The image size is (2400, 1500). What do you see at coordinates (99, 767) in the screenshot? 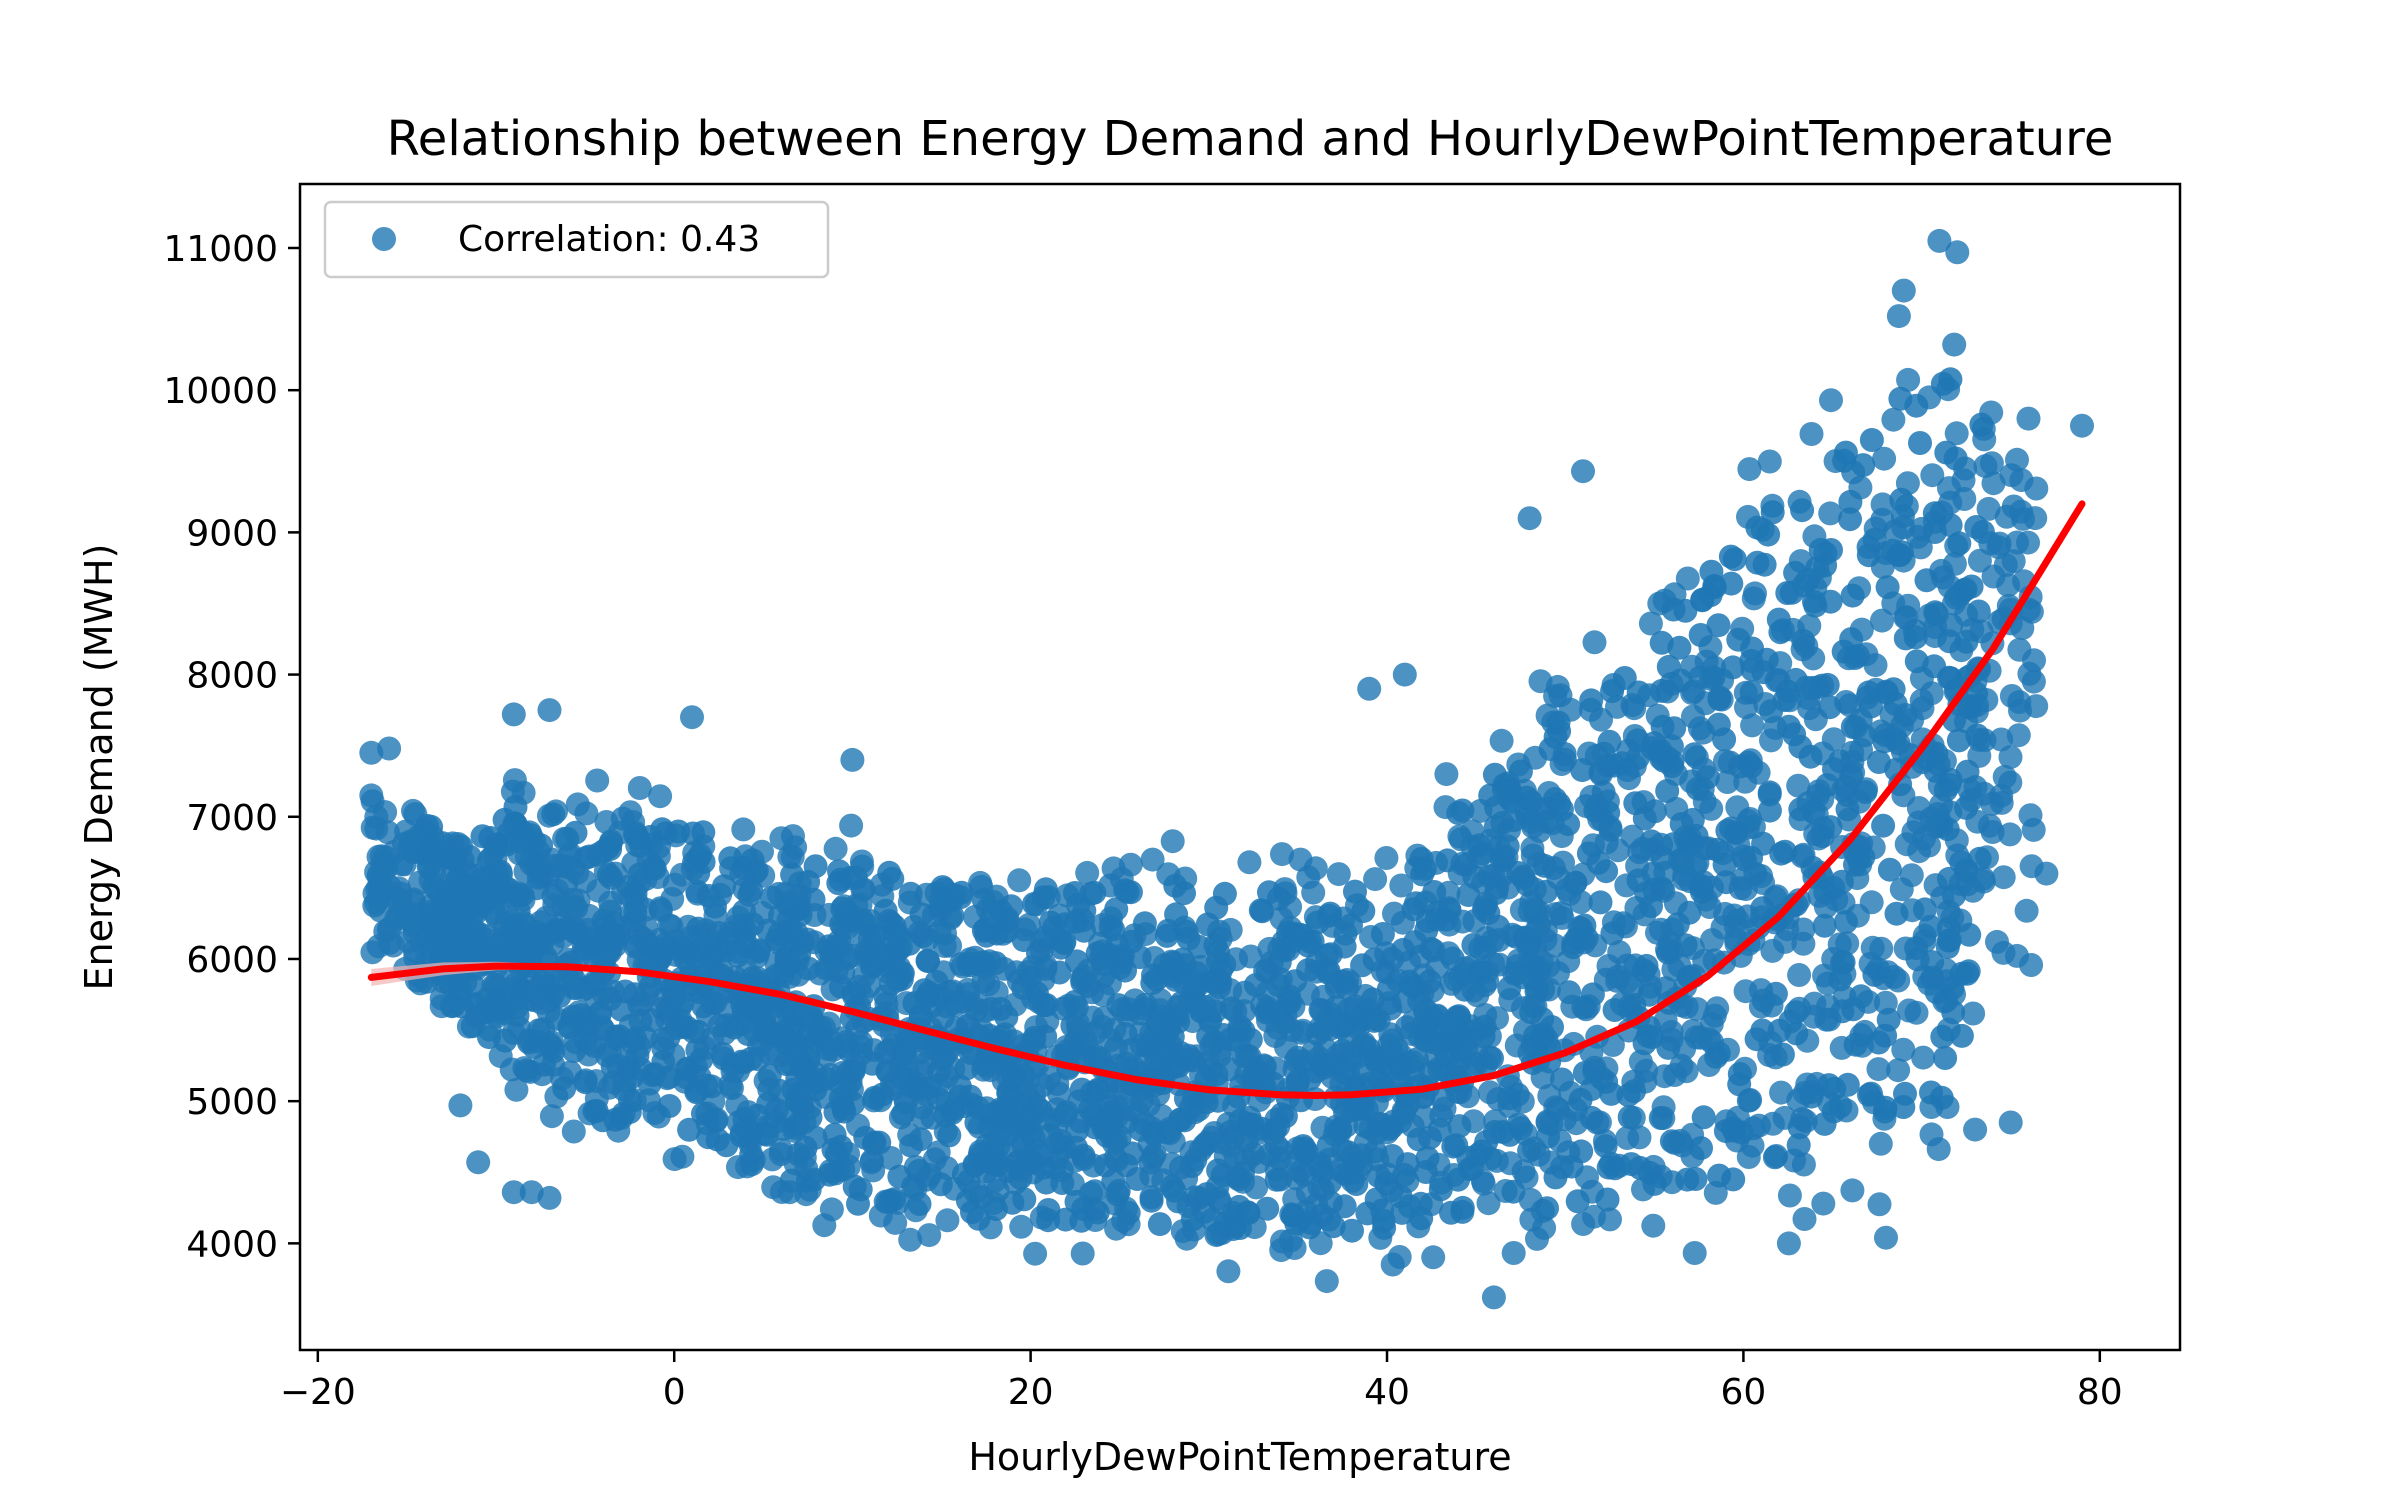
I see `y-axis-label: Energy Demand (MWH)` at bounding box center [99, 767].